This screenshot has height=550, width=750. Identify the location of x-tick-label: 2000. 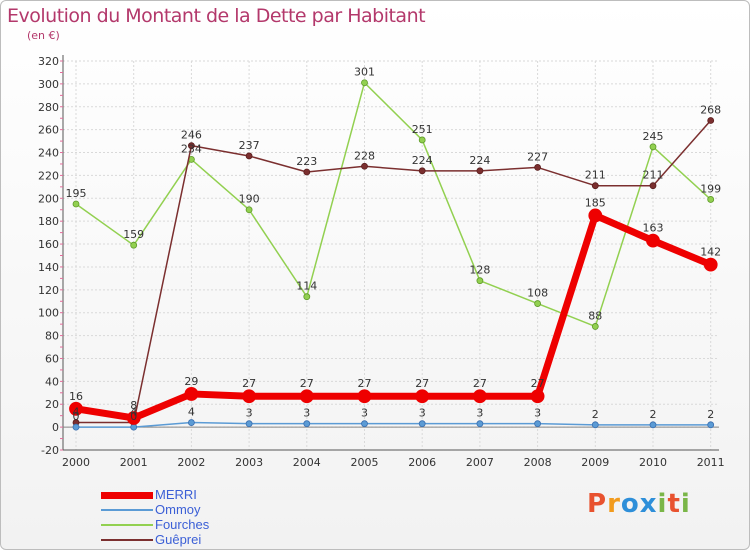
(76, 462).